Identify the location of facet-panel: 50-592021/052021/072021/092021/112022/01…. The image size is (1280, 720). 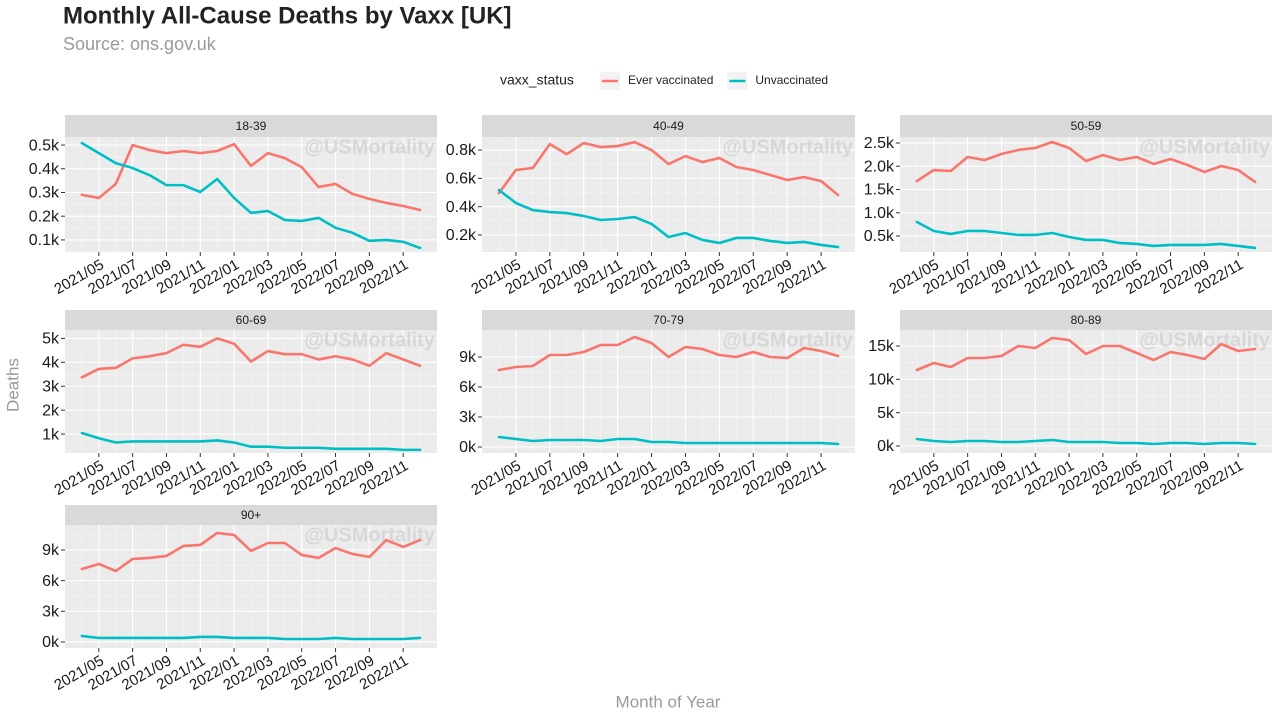
(1068, 206).